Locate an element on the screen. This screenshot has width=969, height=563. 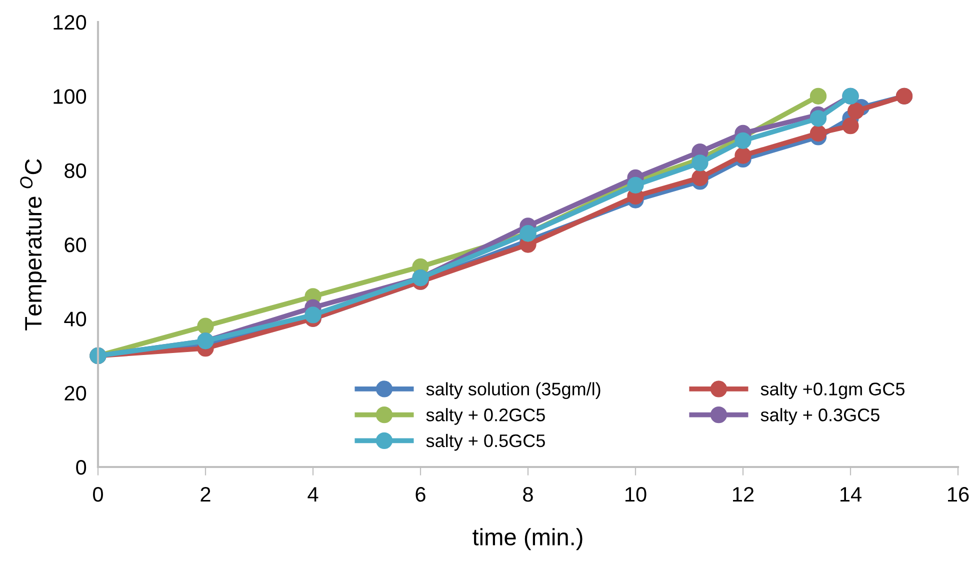
y-tick-label: 60 is located at coordinates (75, 245).